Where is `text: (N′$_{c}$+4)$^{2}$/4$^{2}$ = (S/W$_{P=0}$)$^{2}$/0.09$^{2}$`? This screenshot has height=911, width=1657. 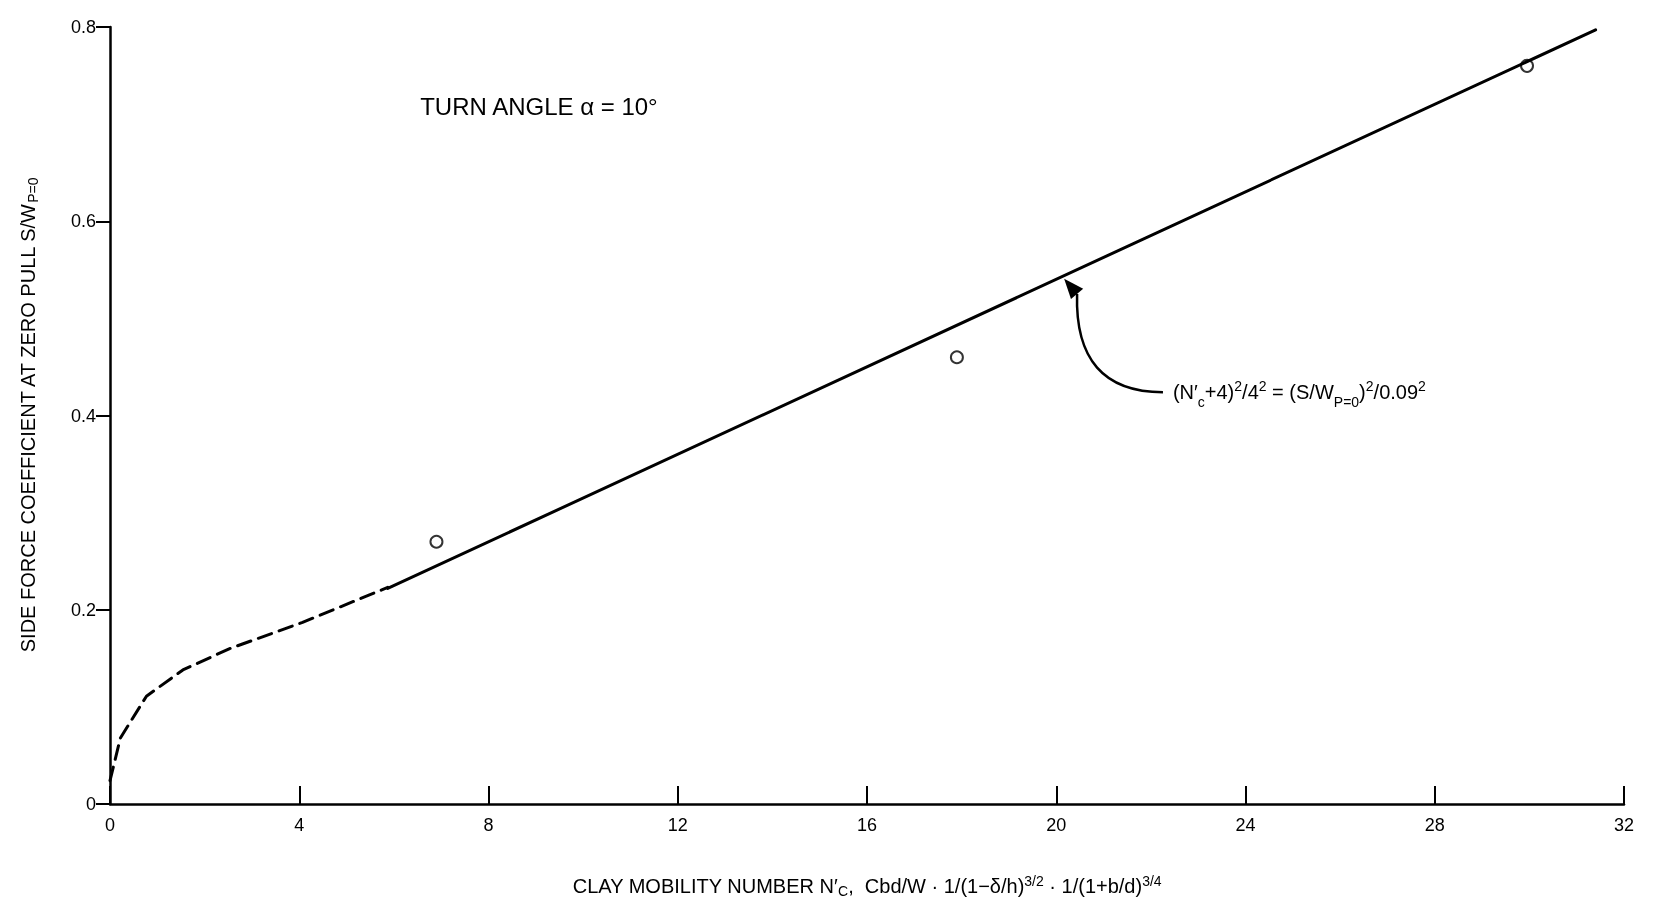 text: (N′$_{c}$+4)$^{2}$/4$^{2}$ = (S/W$_{P=0}$)$^{2}$/0.09$^{2}$ is located at coordinates (1299, 394).